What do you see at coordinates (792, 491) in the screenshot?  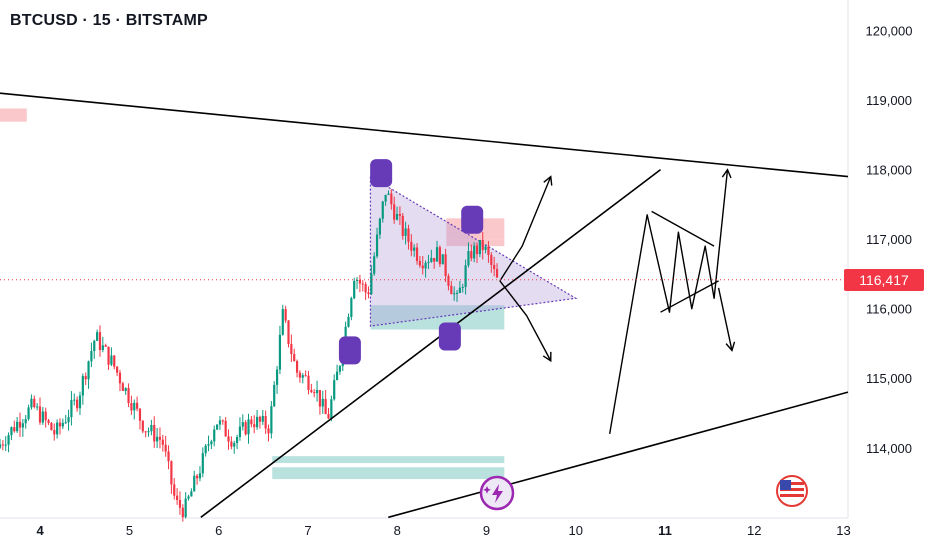 I see `us-flag-icon` at bounding box center [792, 491].